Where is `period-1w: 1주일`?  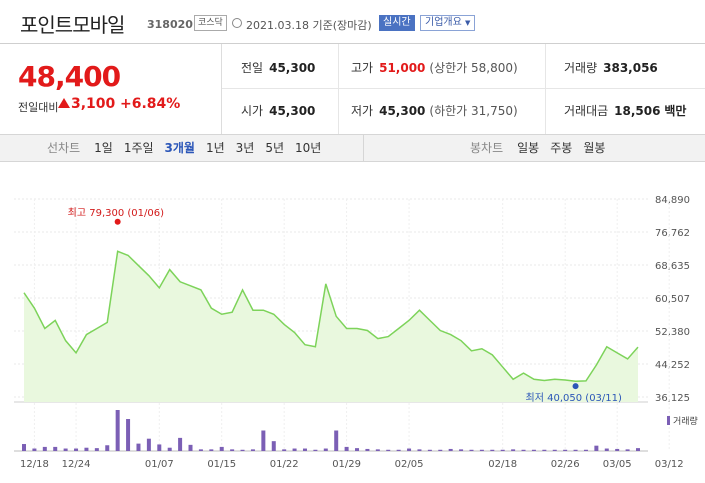 period-1w: 1주일 is located at coordinates (138, 148).